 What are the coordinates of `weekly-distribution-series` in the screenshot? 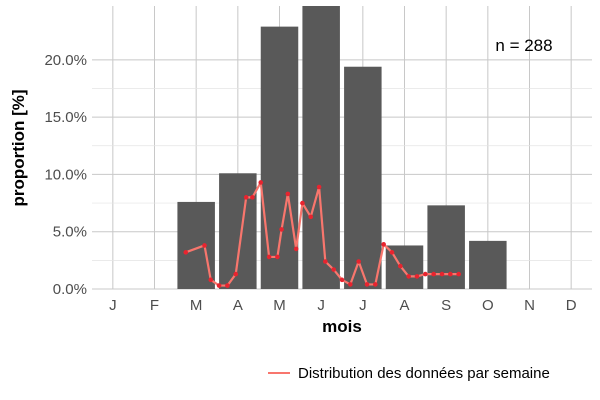 It's located at (322, 234).